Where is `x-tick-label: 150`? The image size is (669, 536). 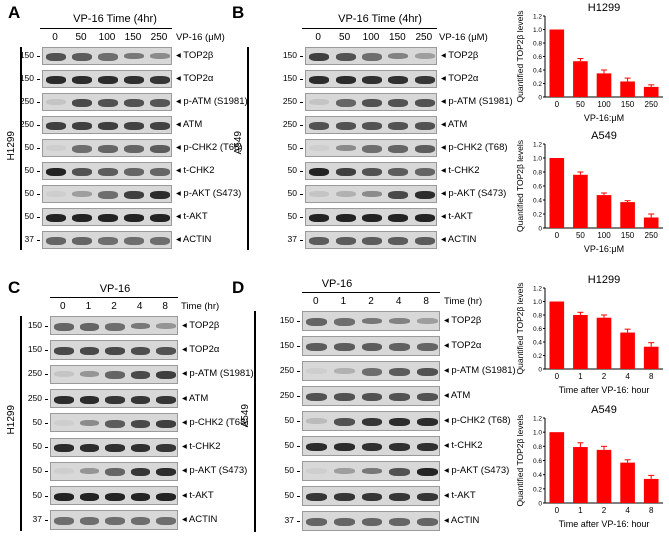 x-tick-label: 150 is located at coordinates (628, 104).